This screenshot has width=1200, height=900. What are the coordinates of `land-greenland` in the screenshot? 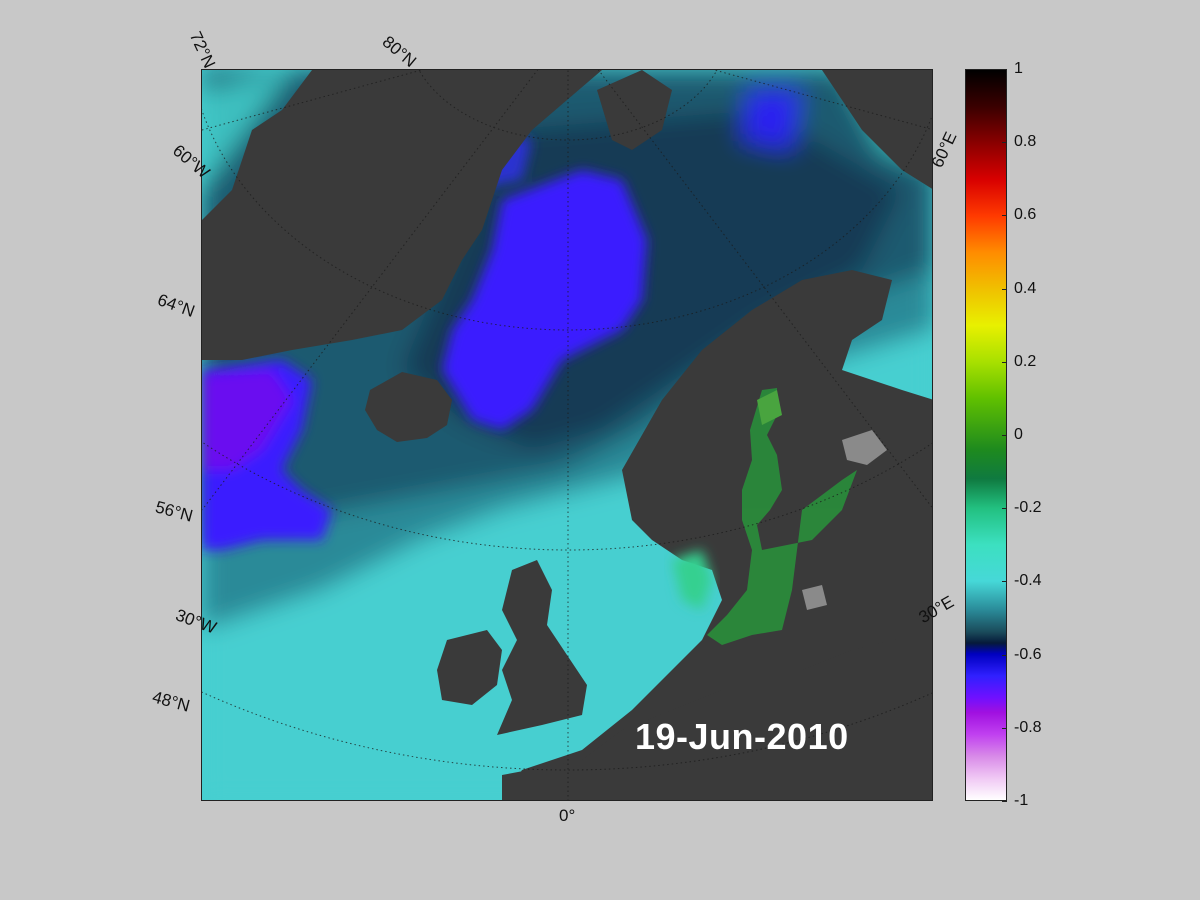 It's located at (402, 215).